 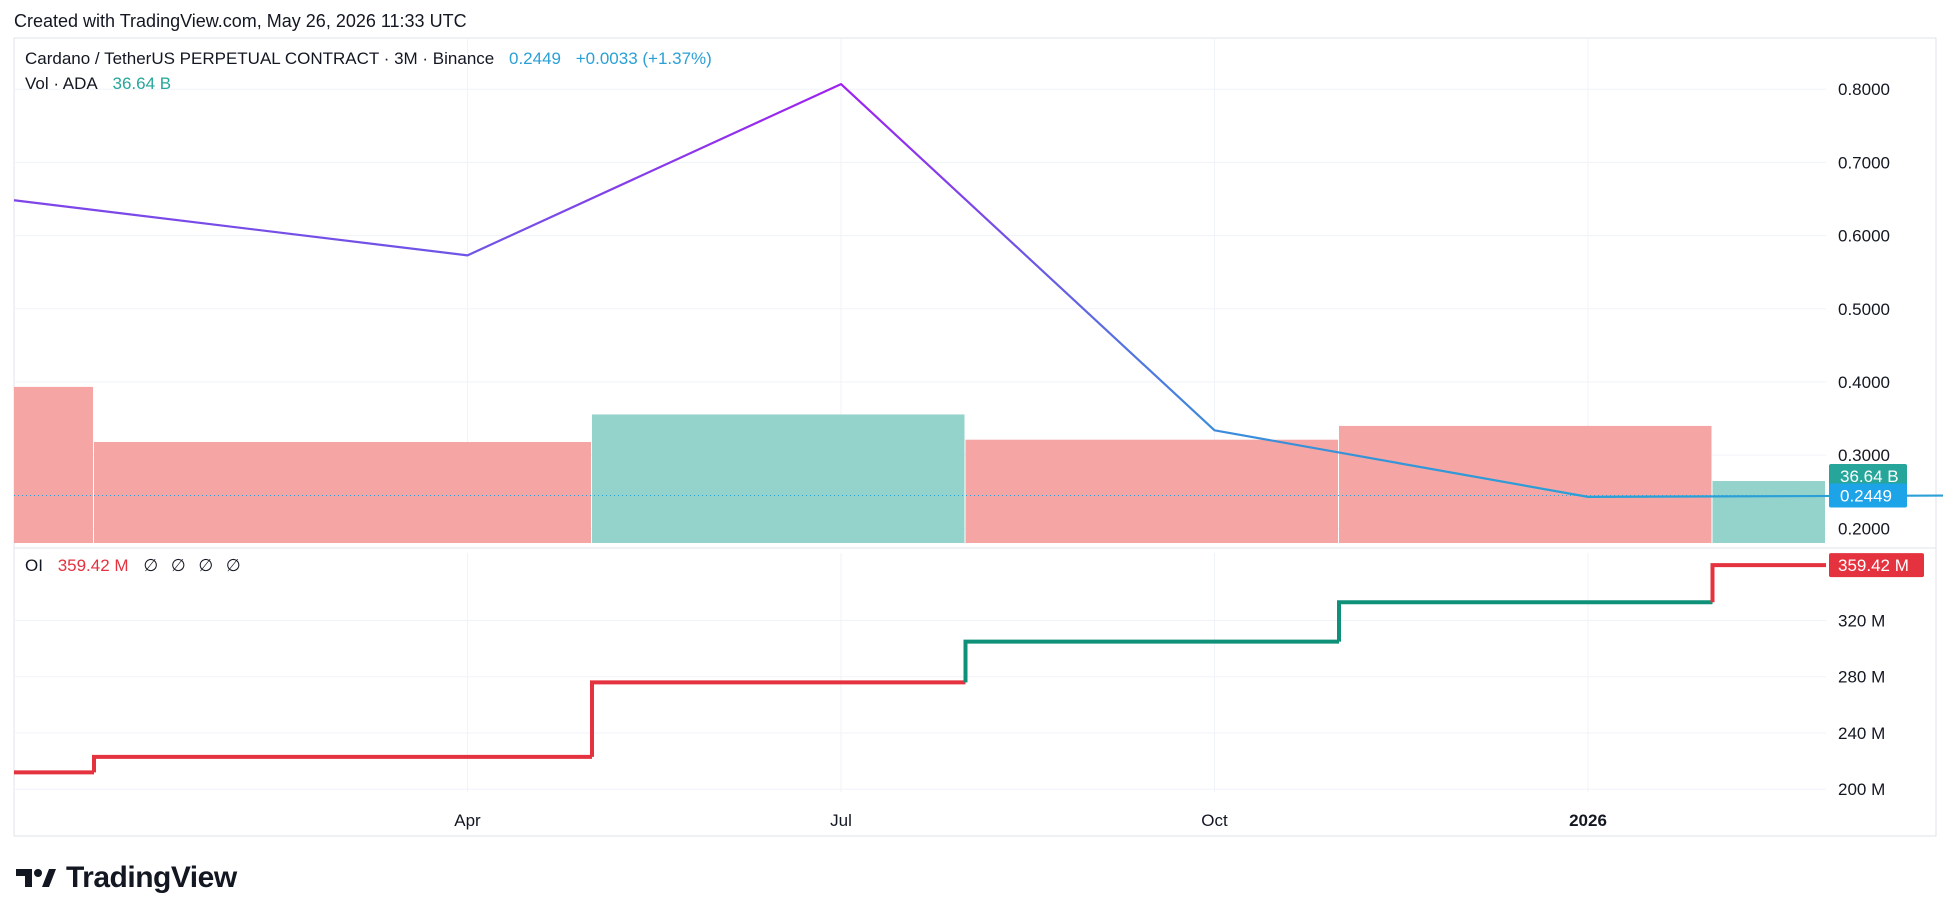 I want to click on price-axis-label-0: 0.2000, so click(x=1864, y=528).